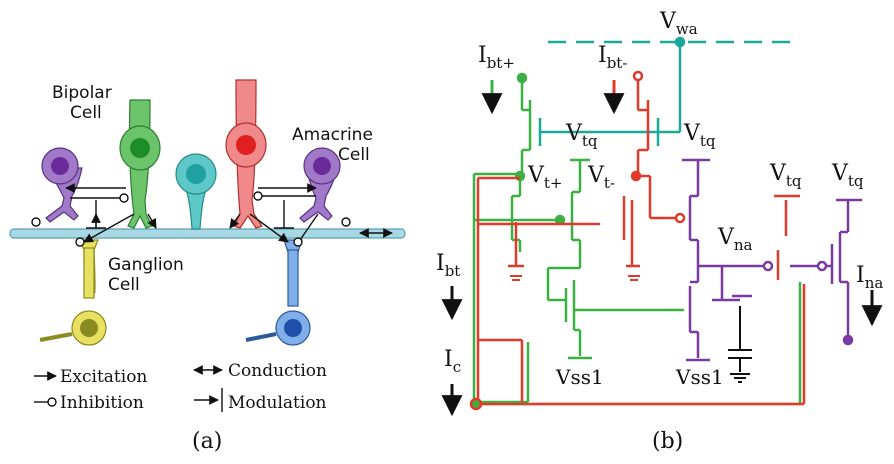 This screenshot has height=464, width=894. Describe the element at coordinates (277, 403) in the screenshot. I see `legend-modulation: Modulation` at that location.